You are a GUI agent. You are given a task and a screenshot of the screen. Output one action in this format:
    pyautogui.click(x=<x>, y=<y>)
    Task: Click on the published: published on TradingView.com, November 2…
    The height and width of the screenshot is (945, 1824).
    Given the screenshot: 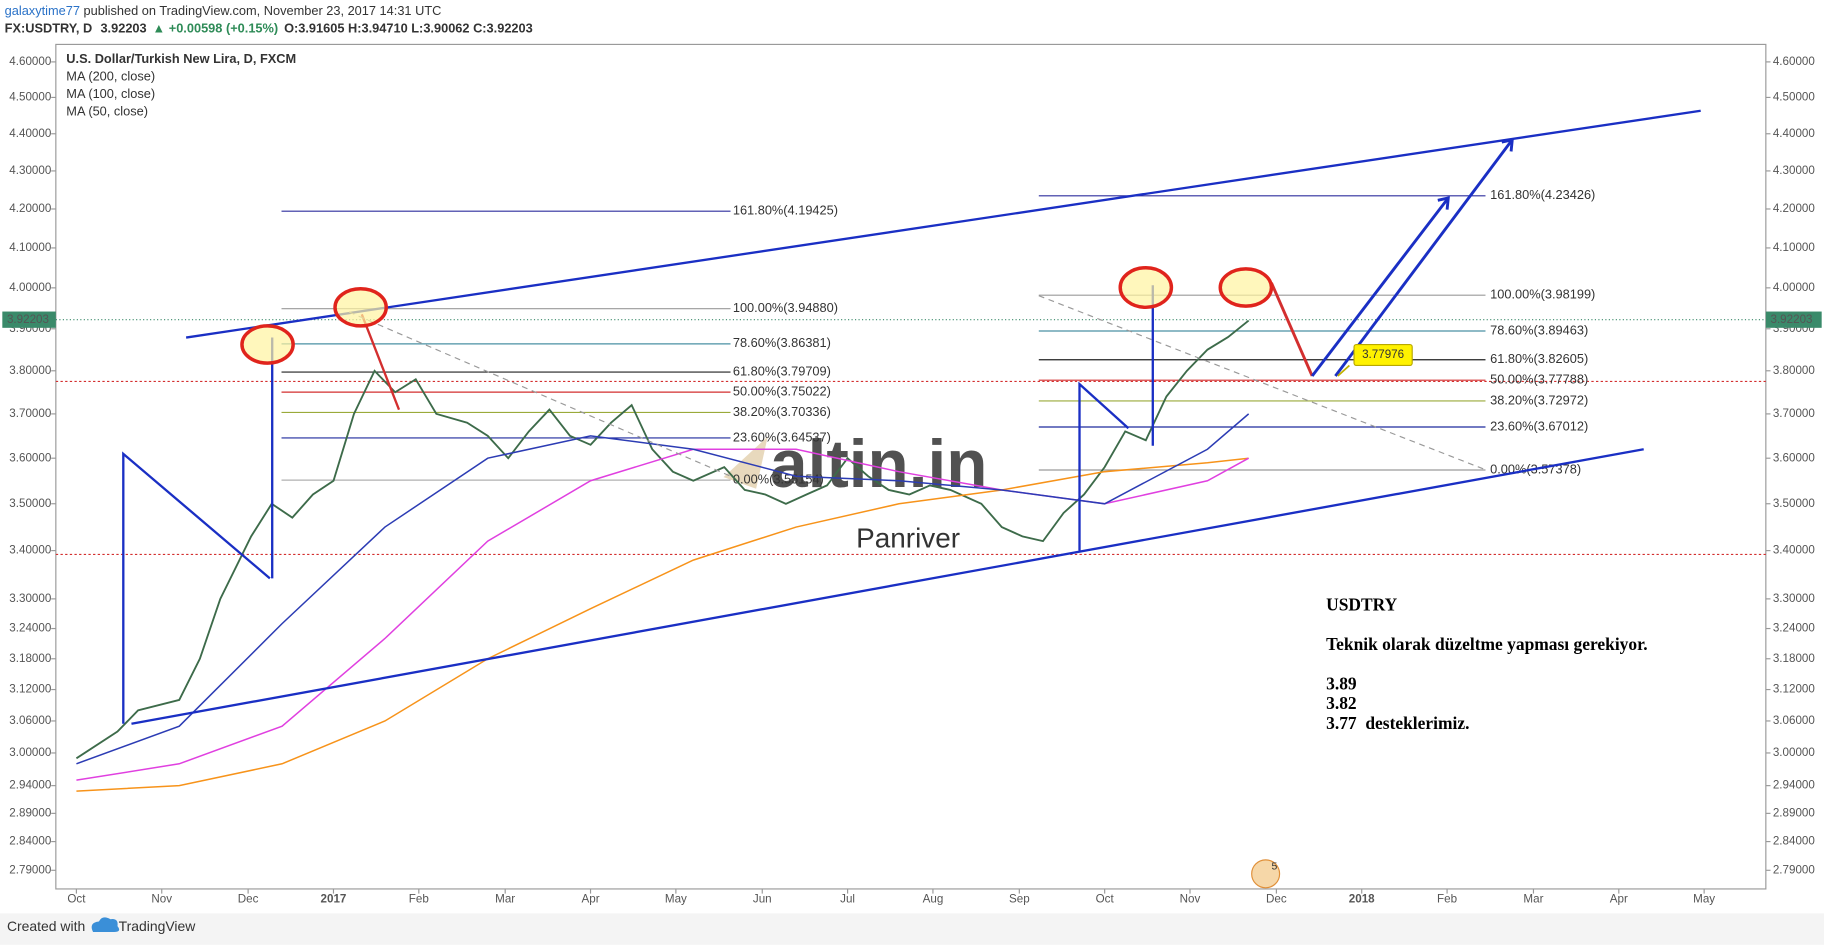 What is the action you would take?
    pyautogui.click(x=263, y=10)
    